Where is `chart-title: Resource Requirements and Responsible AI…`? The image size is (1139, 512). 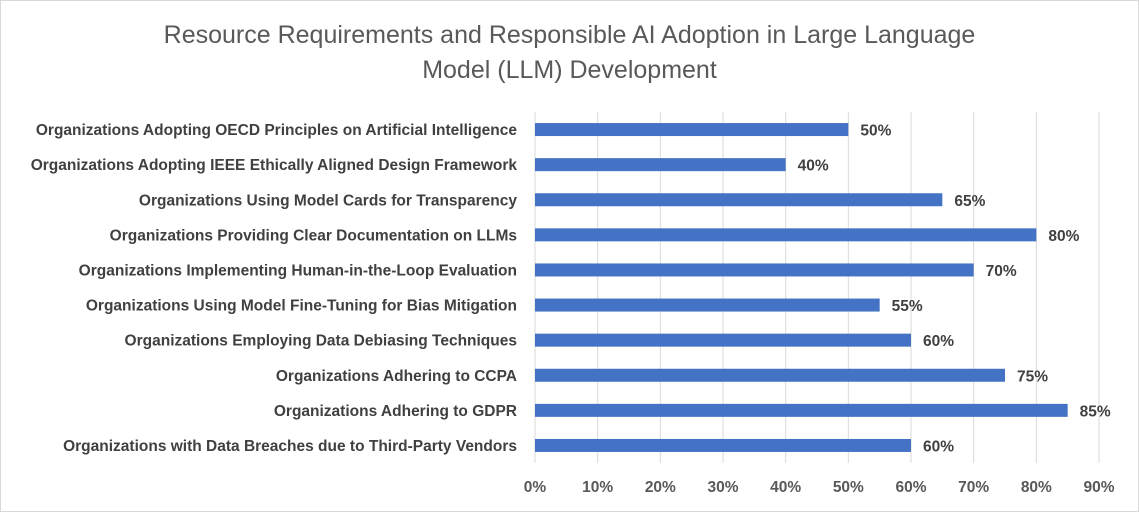
chart-title: Resource Requirements and Responsible AI… is located at coordinates (569, 53).